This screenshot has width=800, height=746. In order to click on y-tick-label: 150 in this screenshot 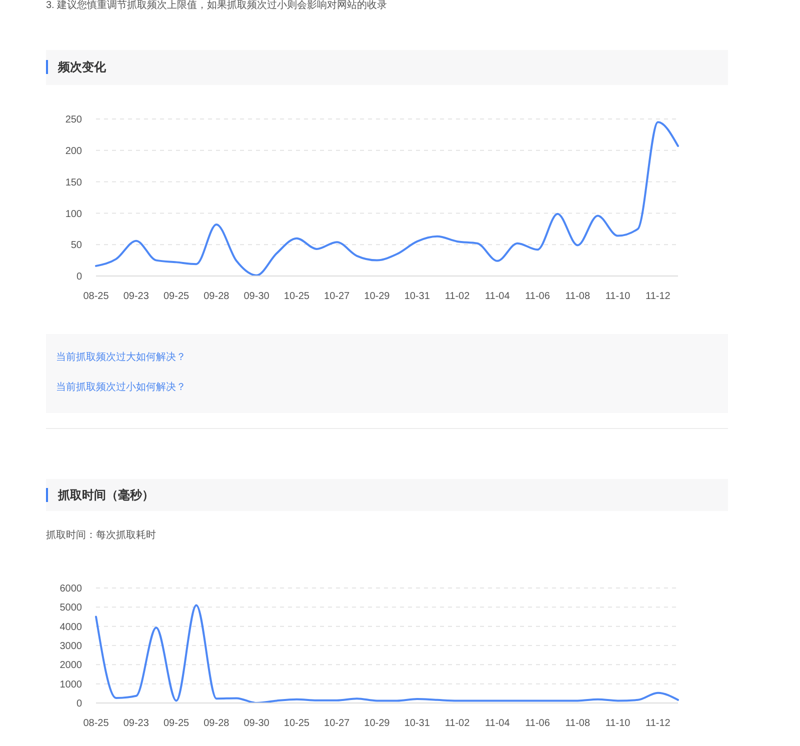, I will do `click(73, 182)`.